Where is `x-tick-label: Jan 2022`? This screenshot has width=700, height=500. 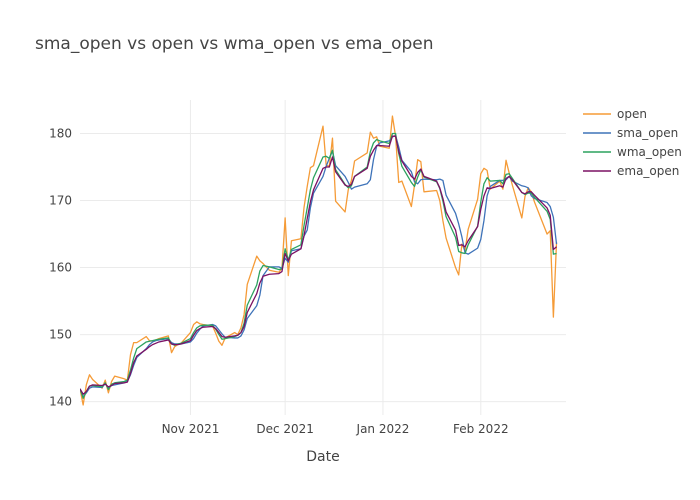
x-tick-label: Jan 2022 is located at coordinates (383, 429).